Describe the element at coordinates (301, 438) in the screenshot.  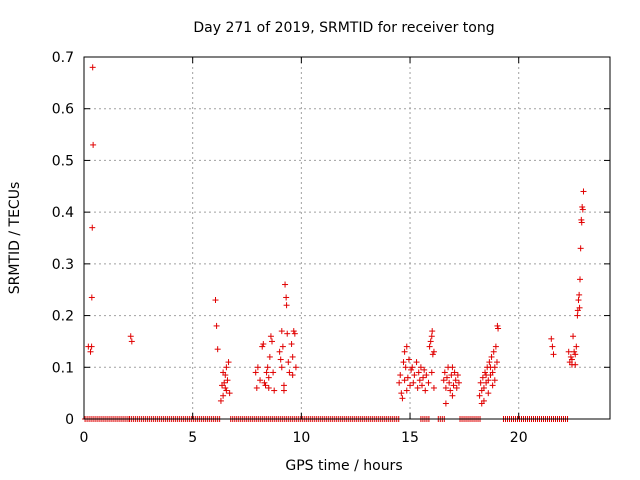
I see `x-tick-label: 10` at that location.